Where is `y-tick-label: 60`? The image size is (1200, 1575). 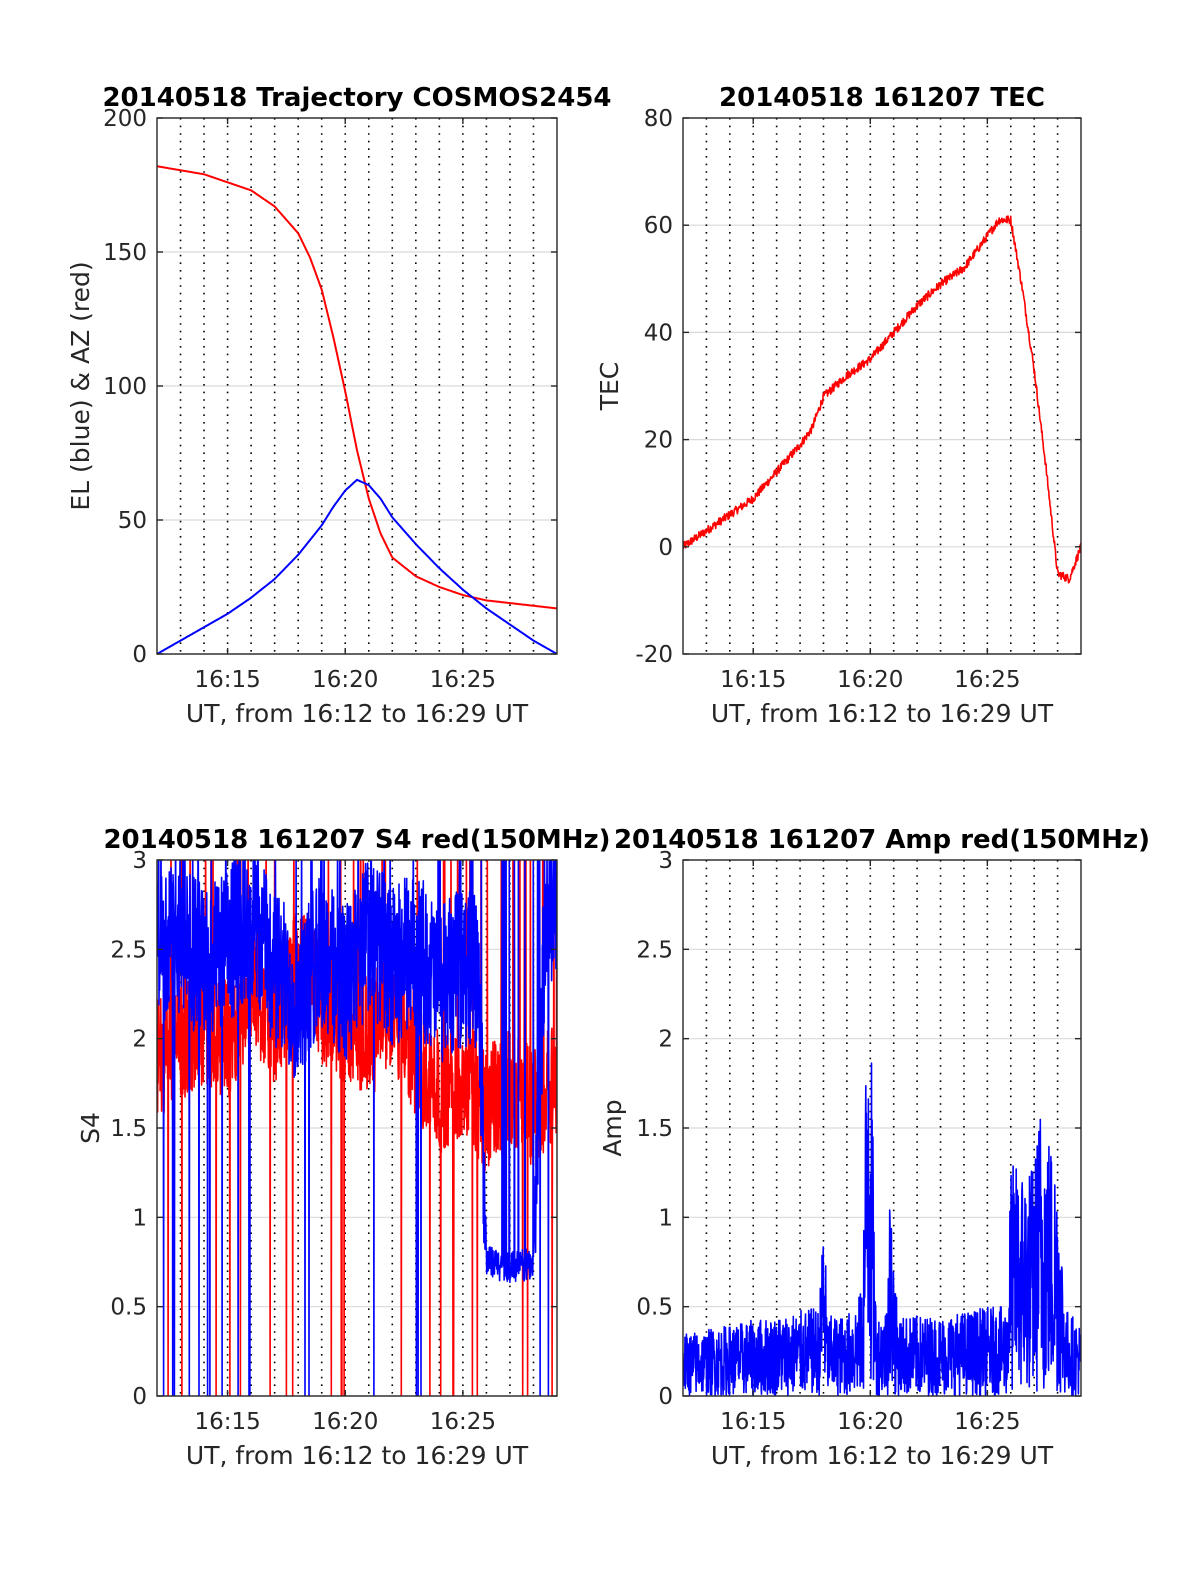
y-tick-label: 60 is located at coordinates (658, 226).